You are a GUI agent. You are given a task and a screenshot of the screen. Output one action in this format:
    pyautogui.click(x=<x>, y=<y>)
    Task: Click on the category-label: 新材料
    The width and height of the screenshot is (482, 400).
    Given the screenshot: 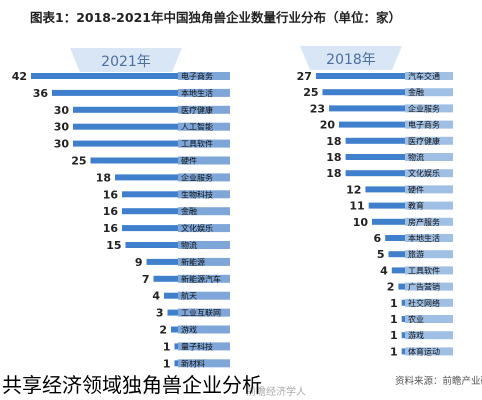 What is the action you would take?
    pyautogui.click(x=193, y=363)
    